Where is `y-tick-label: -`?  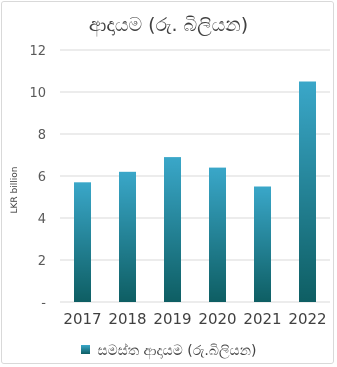 y-tick-label: - is located at coordinates (43, 303).